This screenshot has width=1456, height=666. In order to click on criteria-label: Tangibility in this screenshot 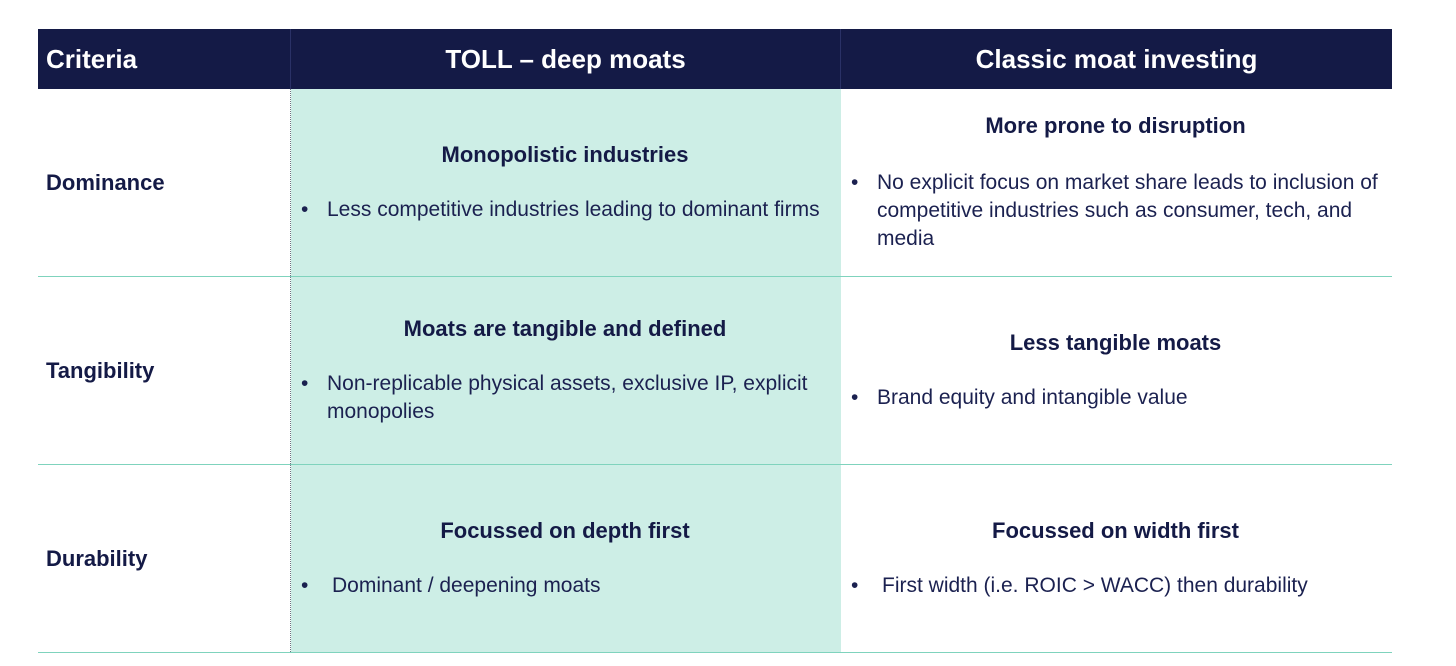, I will do `click(164, 370)`.